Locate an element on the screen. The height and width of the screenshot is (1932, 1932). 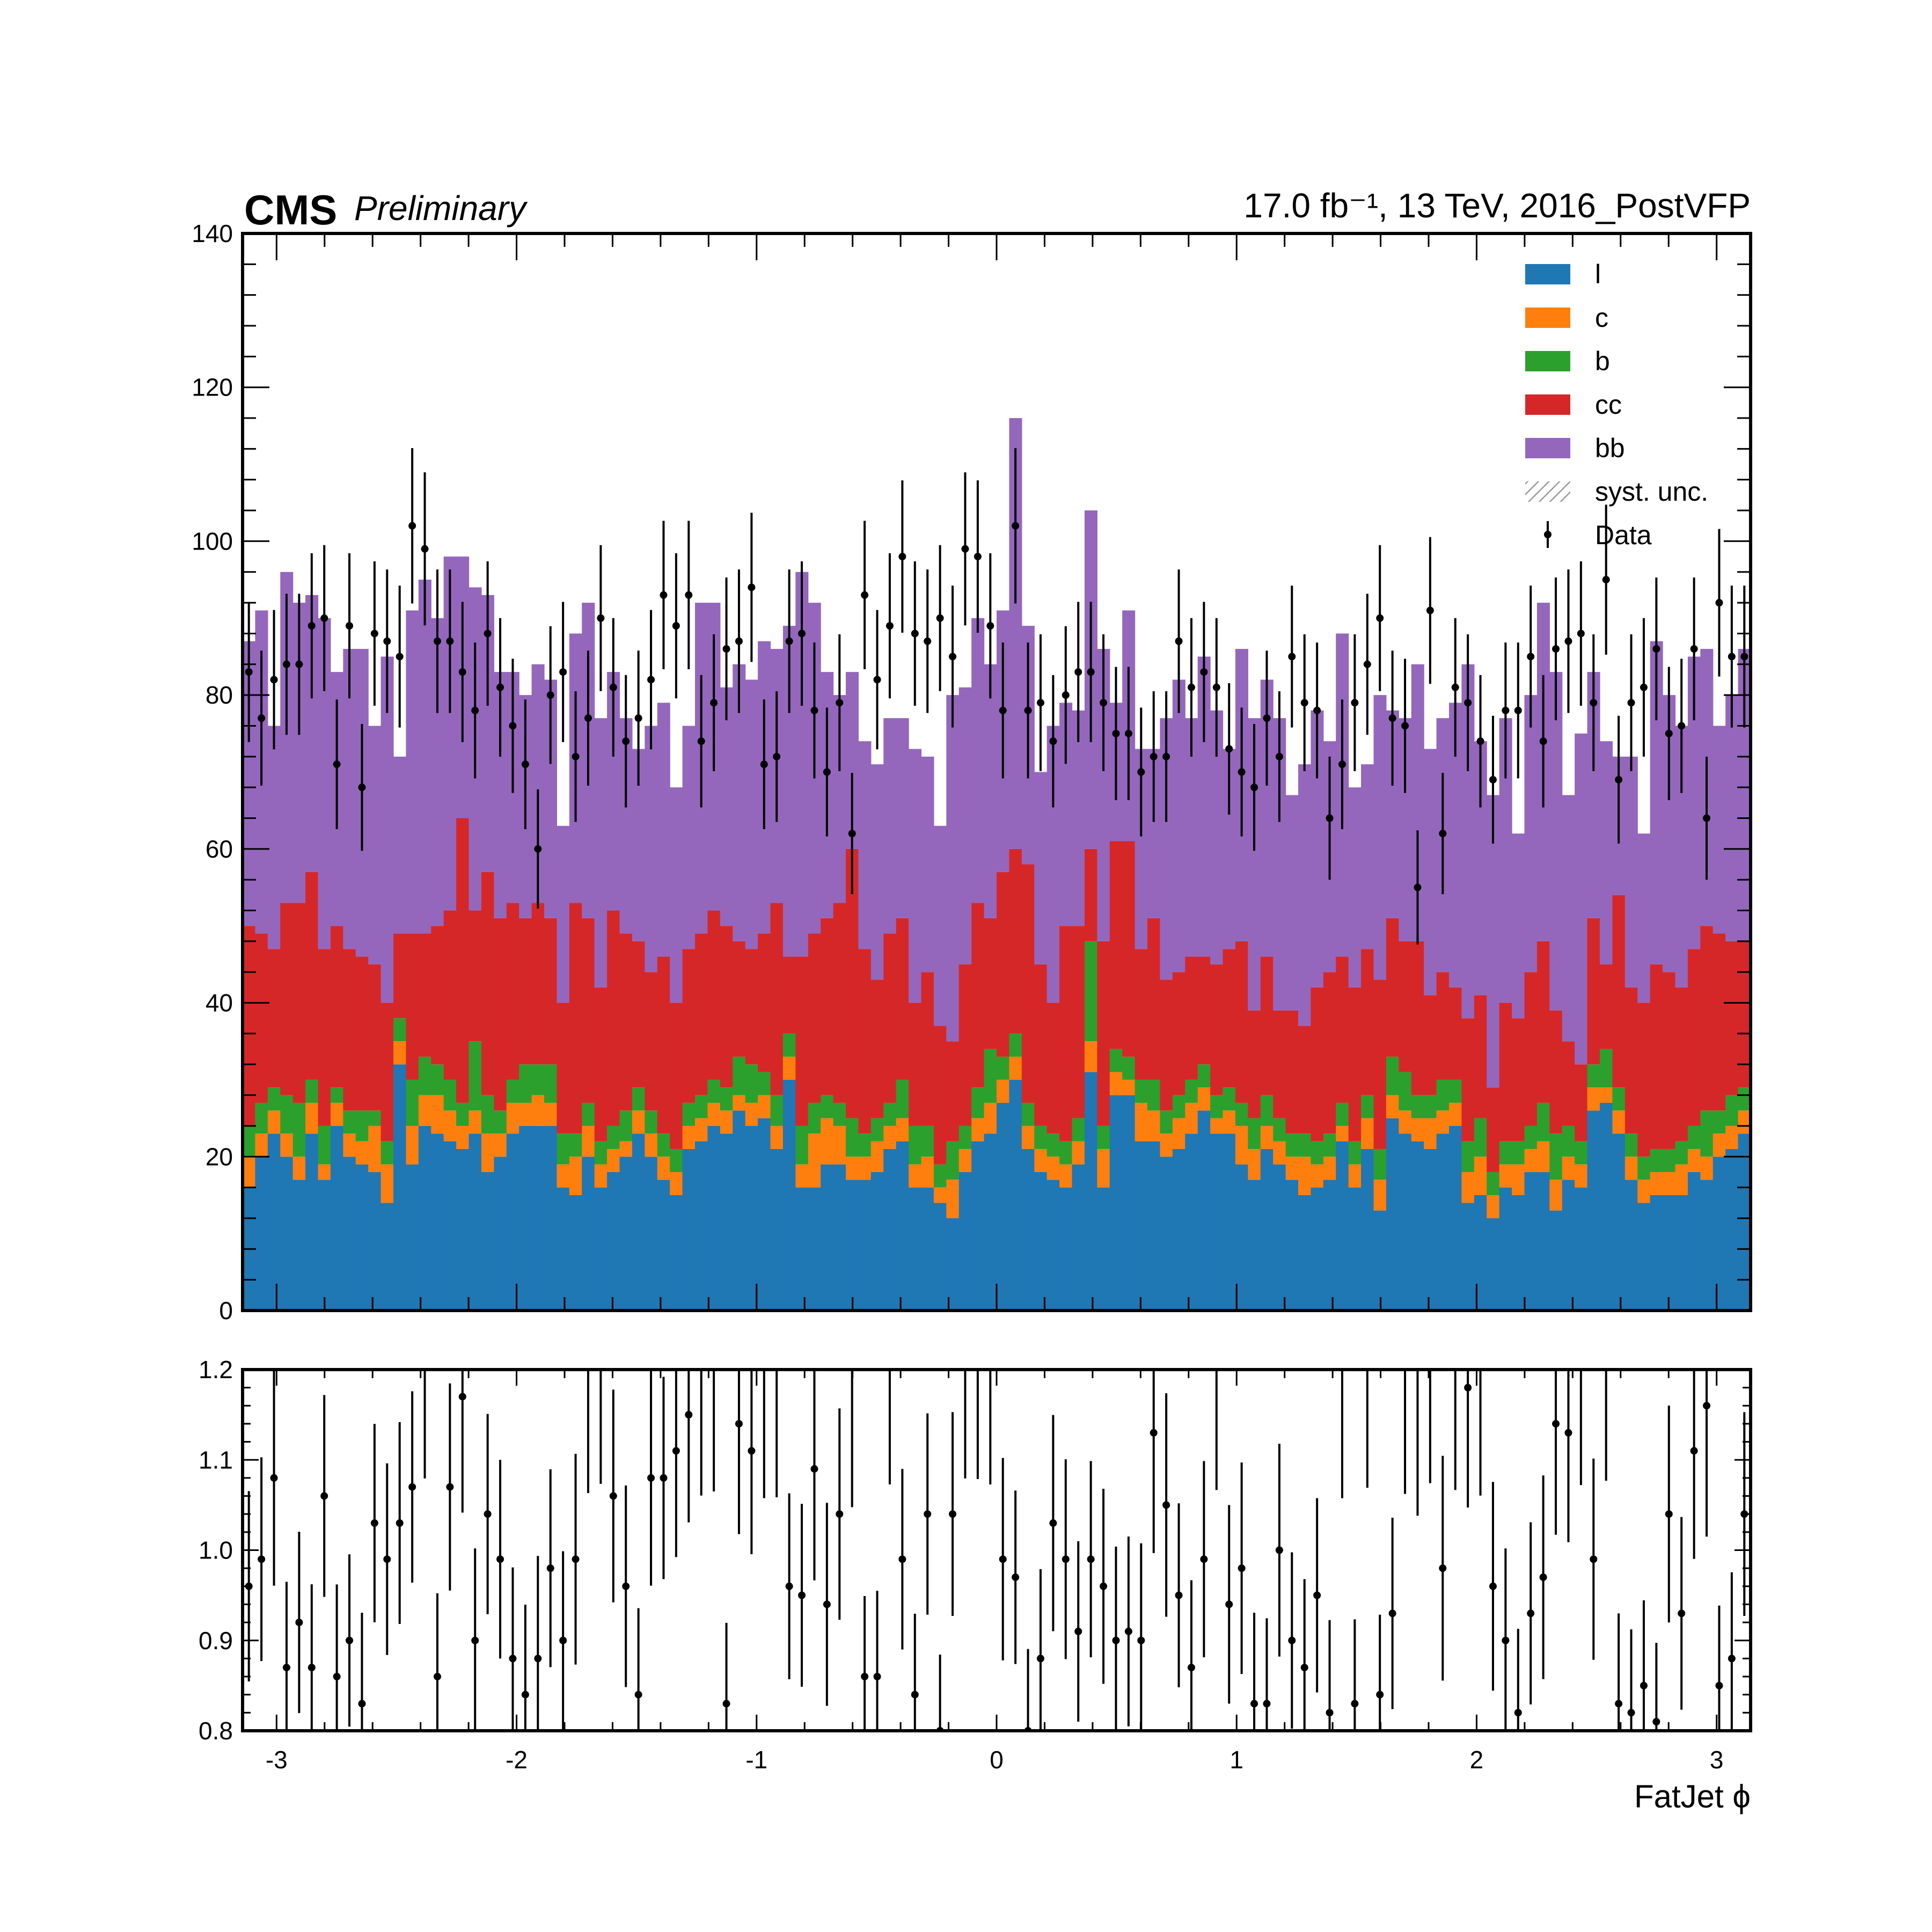
y-tick-label-1: 20 is located at coordinates (219, 1156).